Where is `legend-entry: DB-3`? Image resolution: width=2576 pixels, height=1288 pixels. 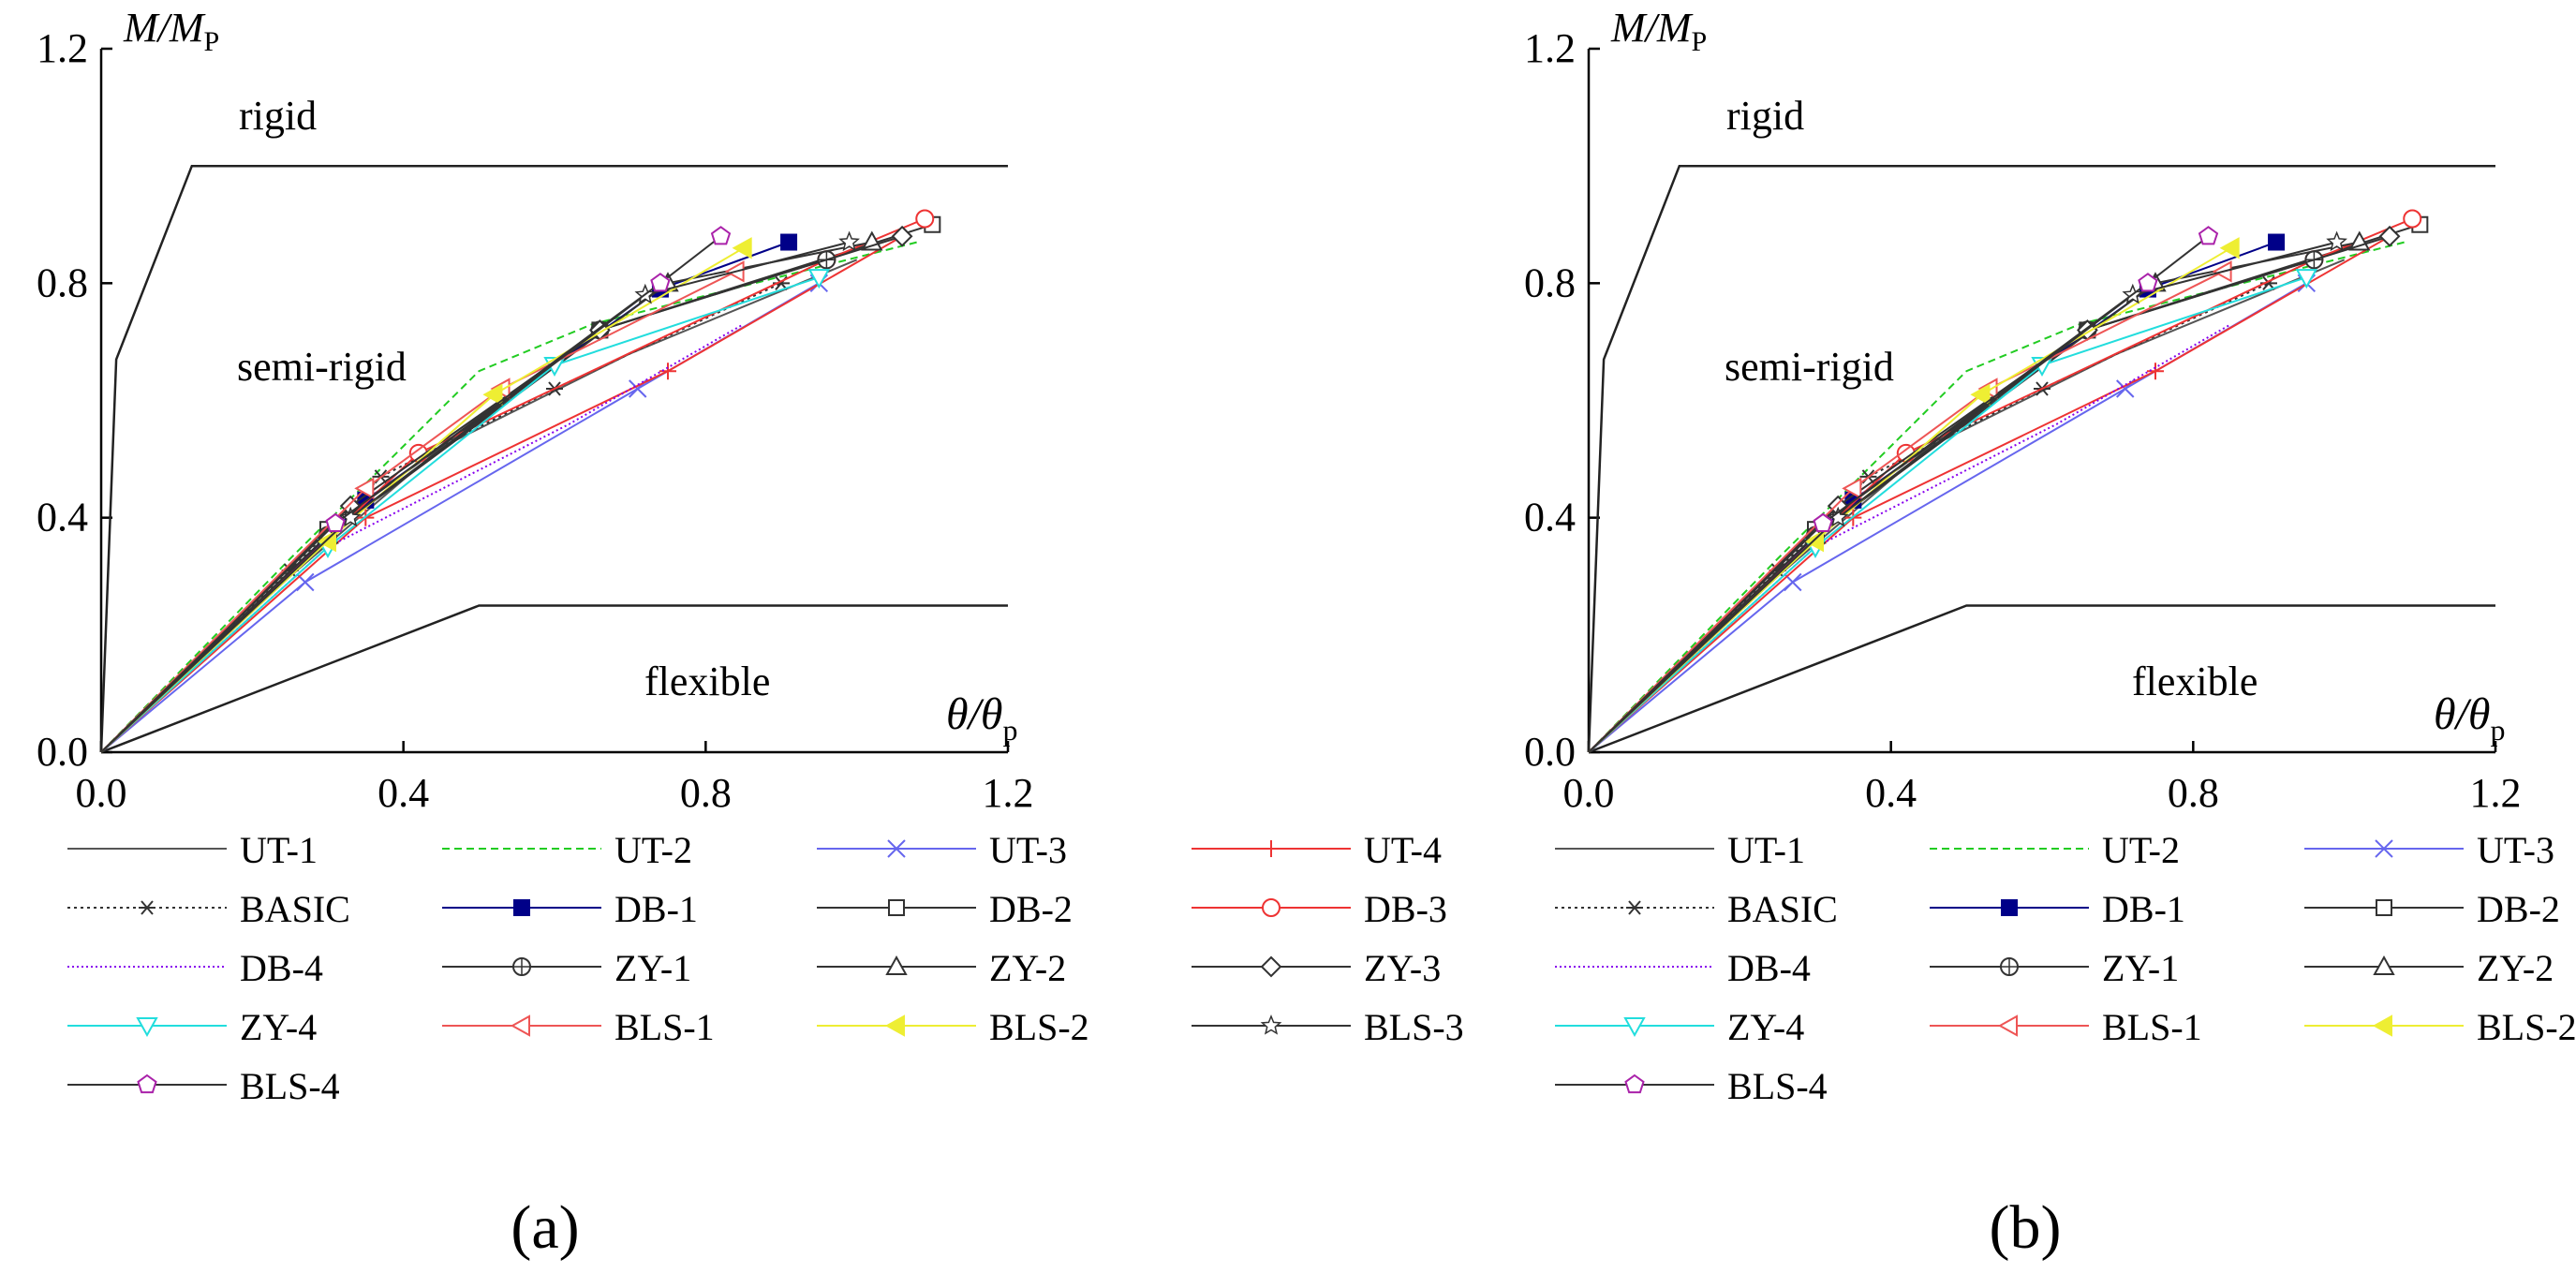 legend-entry: DB-3 is located at coordinates (1320, 909).